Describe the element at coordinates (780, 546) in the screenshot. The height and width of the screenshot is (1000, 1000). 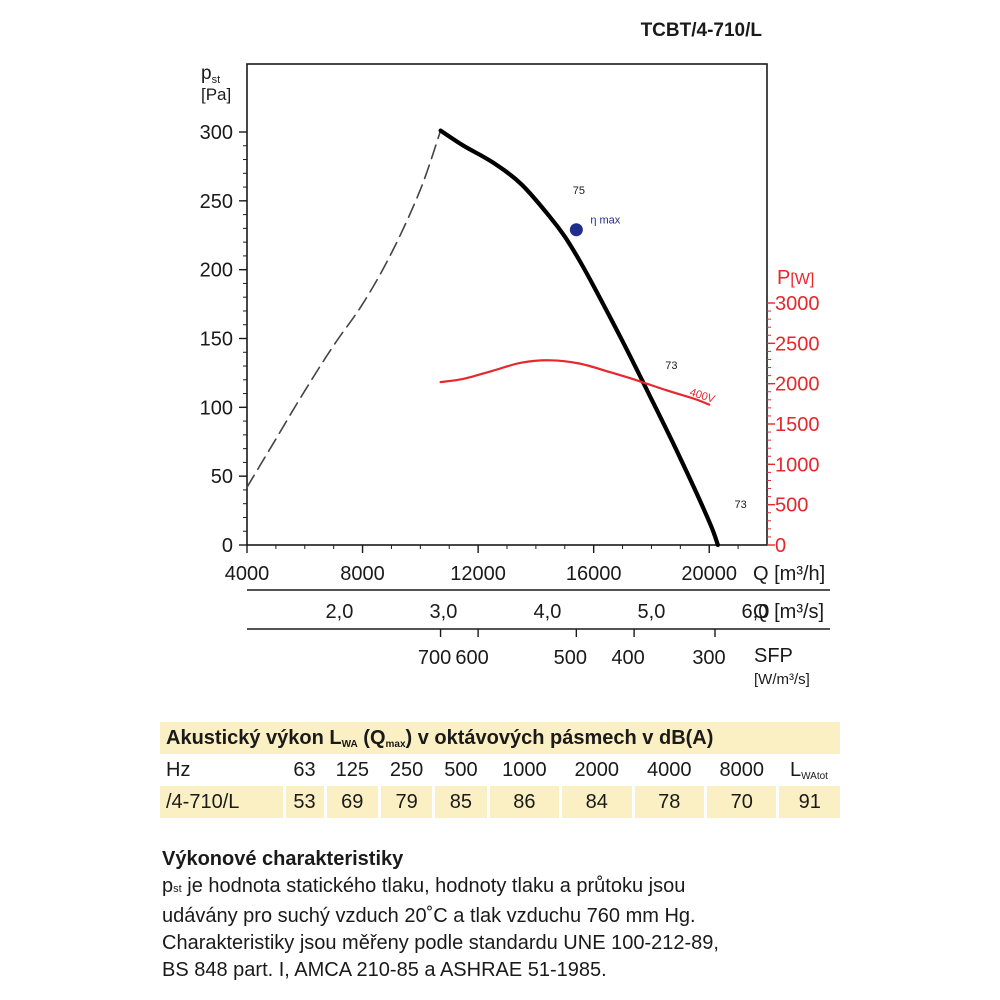
I see `y-right-tick-label: 0` at that location.